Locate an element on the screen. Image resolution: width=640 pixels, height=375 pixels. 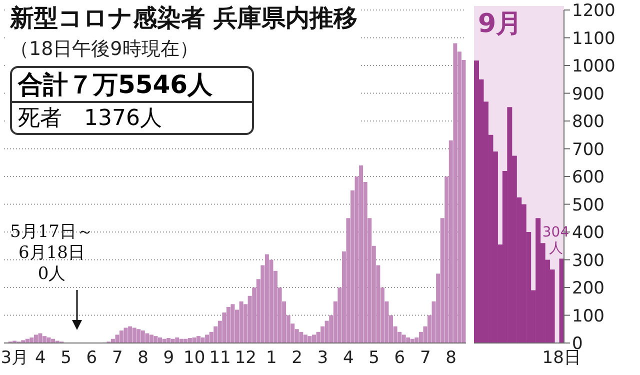
y-tick-label: 400 is located at coordinates (588, 233).